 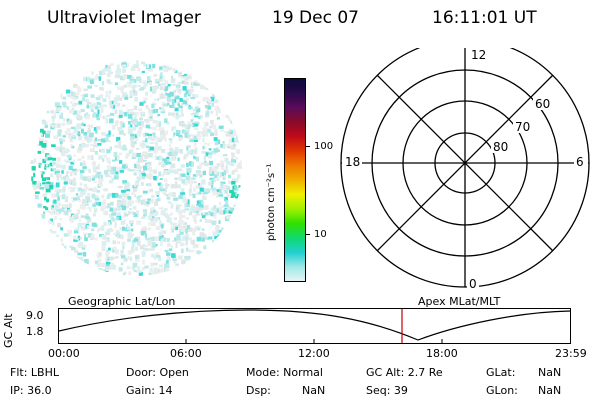 What do you see at coordinates (502, 390) in the screenshot?
I see `status-glon-label: GLon:` at bounding box center [502, 390].